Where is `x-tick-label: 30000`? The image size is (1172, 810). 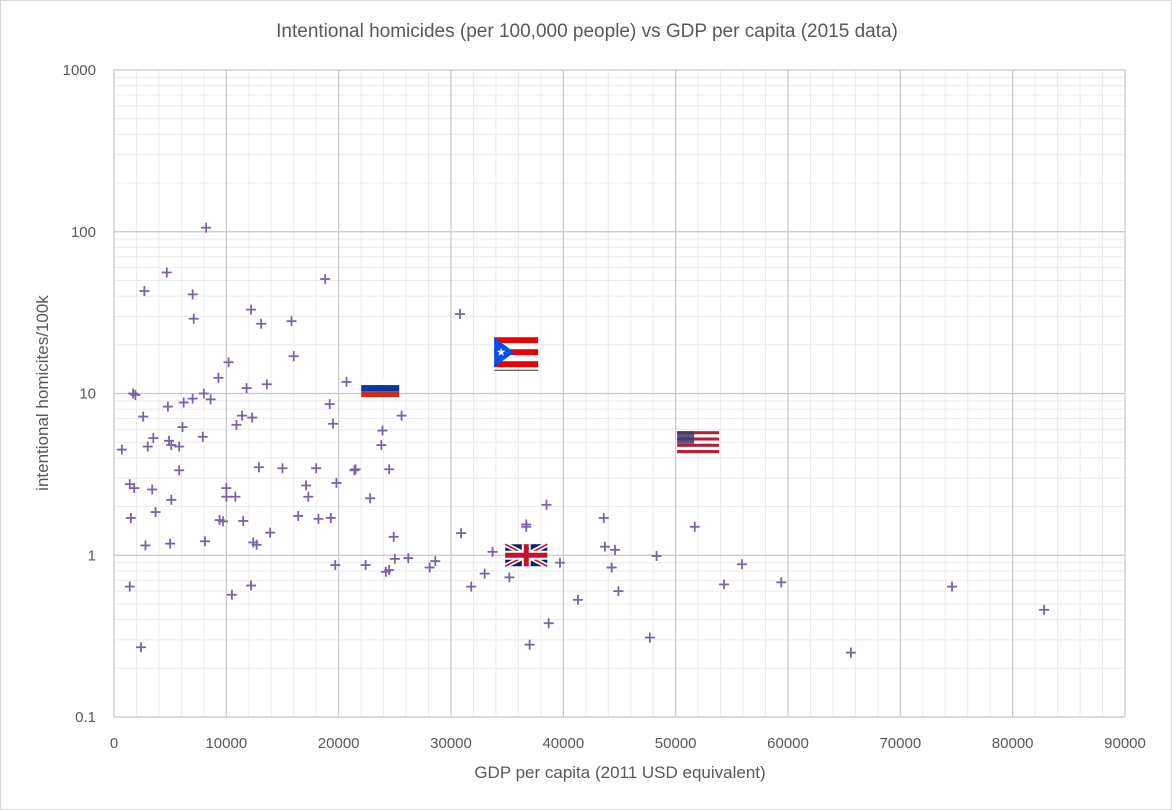
x-tick-label: 30000 is located at coordinates (451, 743).